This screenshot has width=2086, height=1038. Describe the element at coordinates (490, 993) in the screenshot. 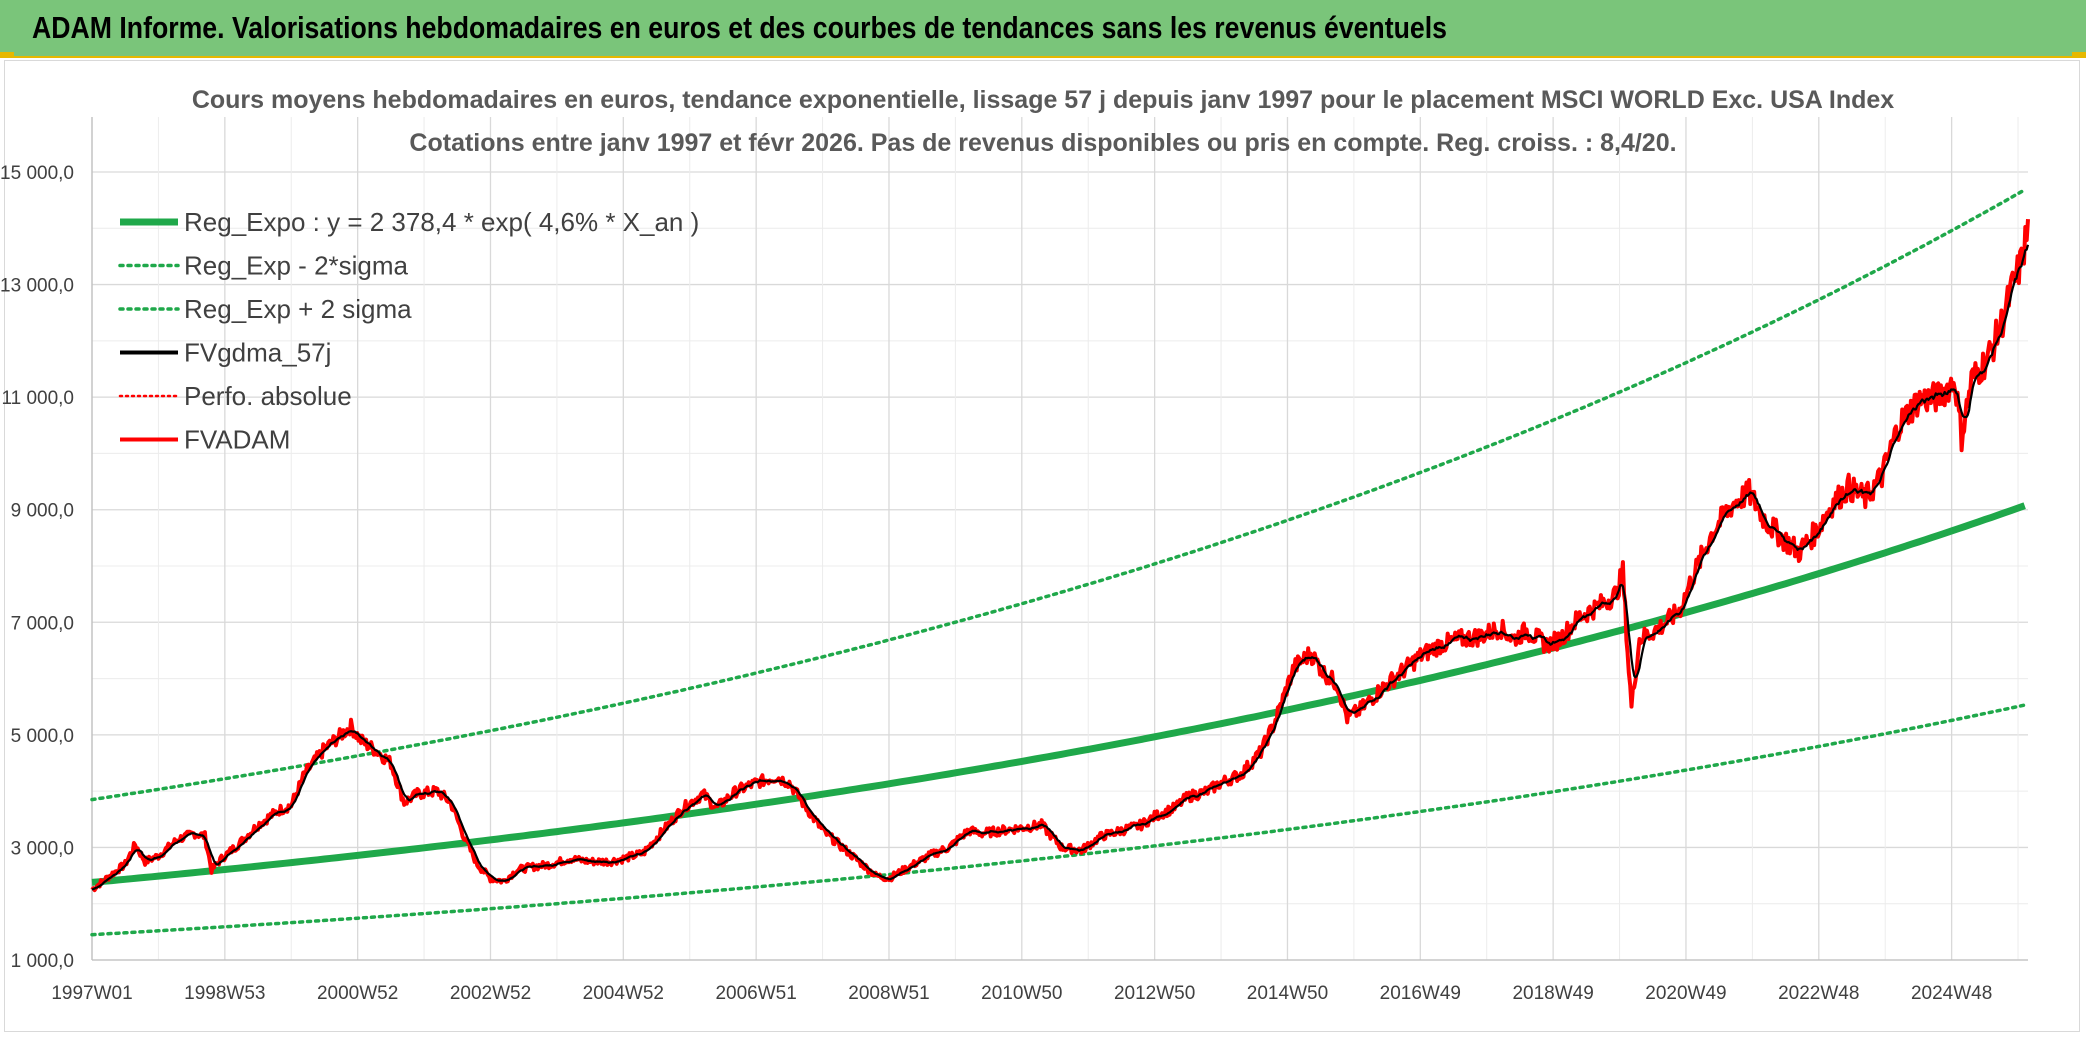

I see `x-tick-label: 2002W52` at that location.